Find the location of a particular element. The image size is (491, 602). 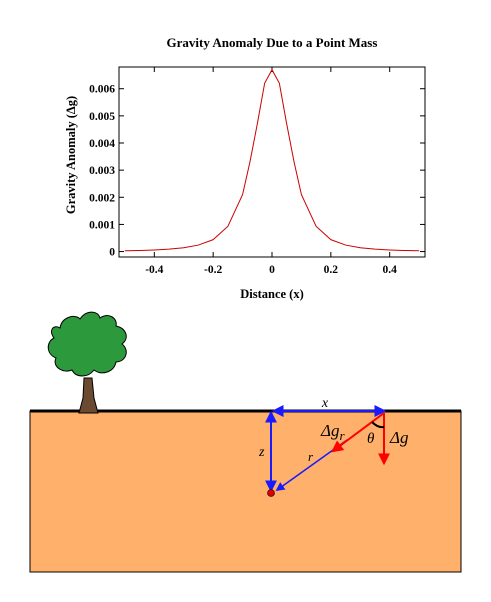

y-tick-label: 0.006 is located at coordinates (102, 90).